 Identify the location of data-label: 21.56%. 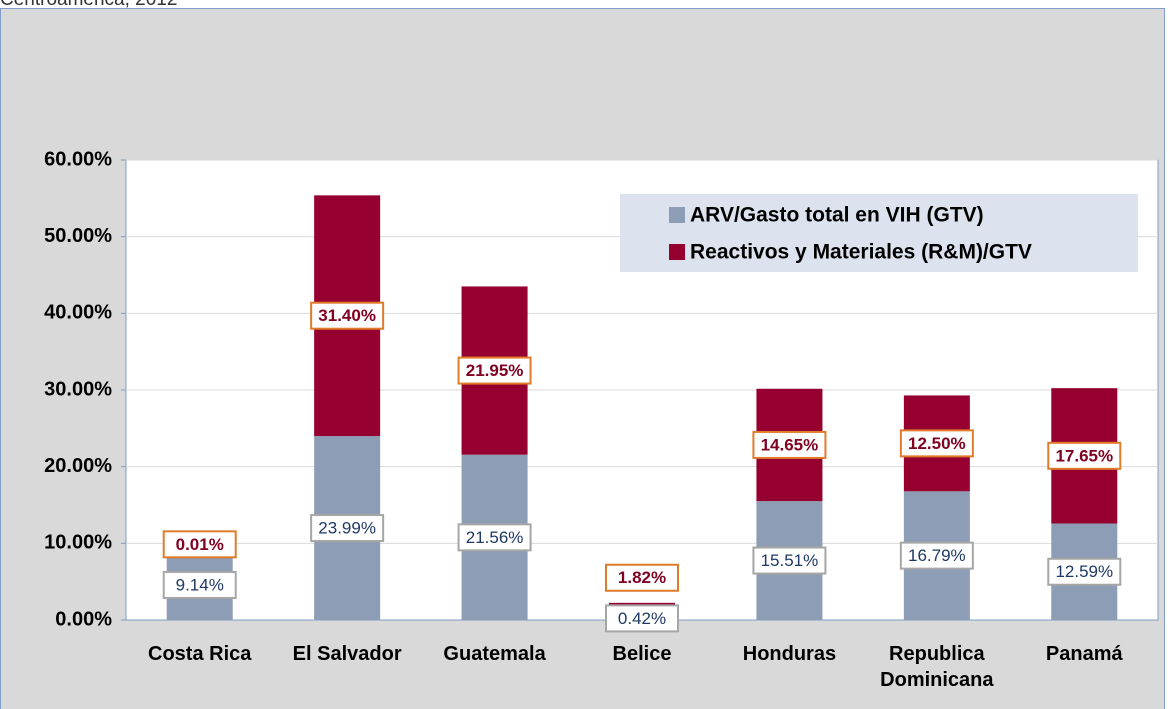
(495, 537).